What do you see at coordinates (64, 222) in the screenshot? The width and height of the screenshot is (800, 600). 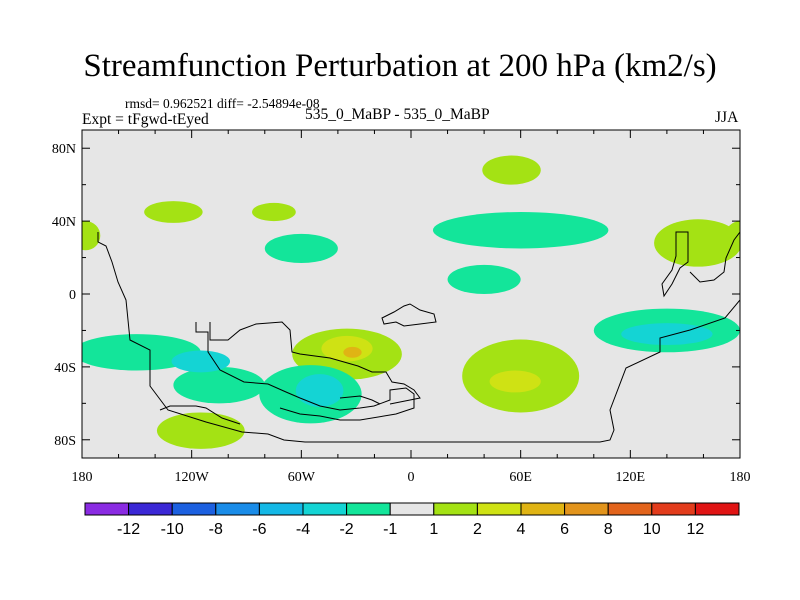 I see `y-tick-label: 40N` at bounding box center [64, 222].